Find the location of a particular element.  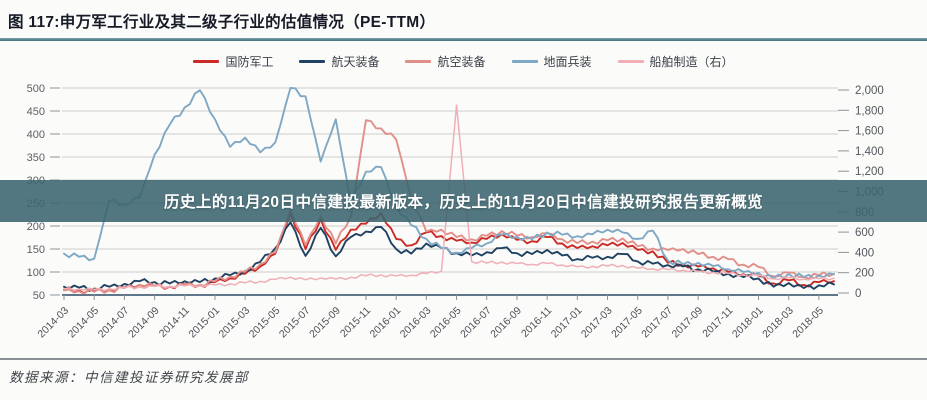

x-axis-label: 2015-01 is located at coordinates (204, 323).